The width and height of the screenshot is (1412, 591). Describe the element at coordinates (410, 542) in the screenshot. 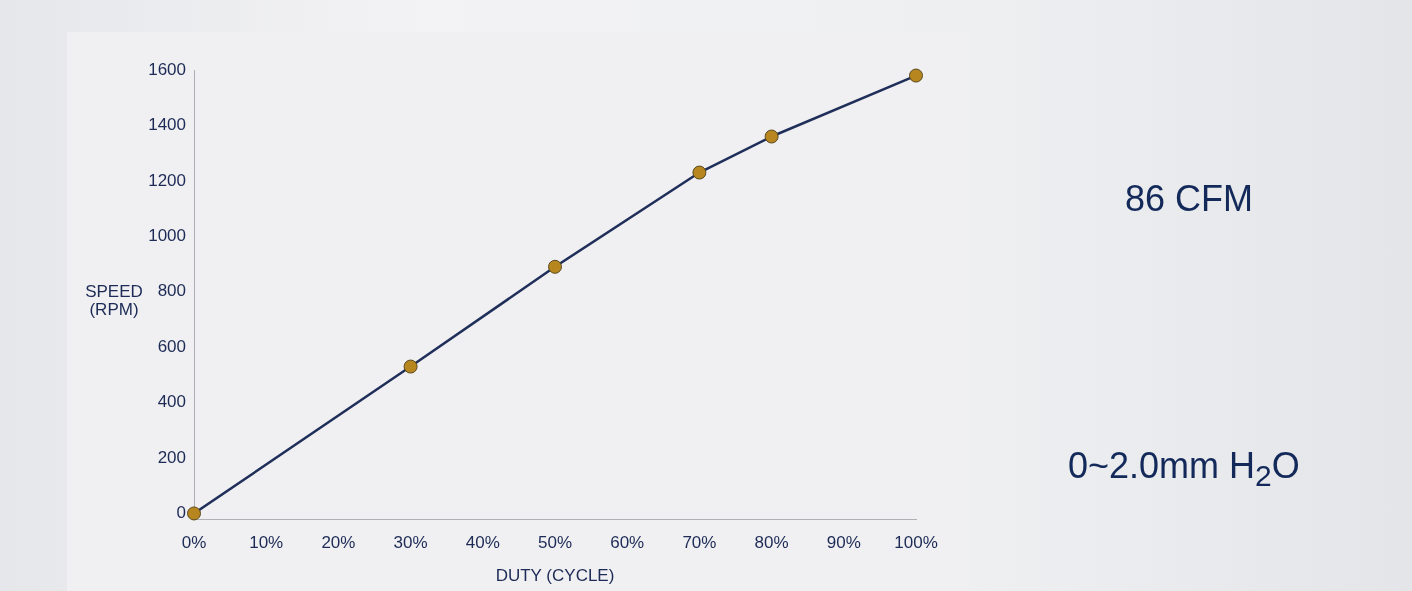

I see `x-tick-label: 30%` at that location.